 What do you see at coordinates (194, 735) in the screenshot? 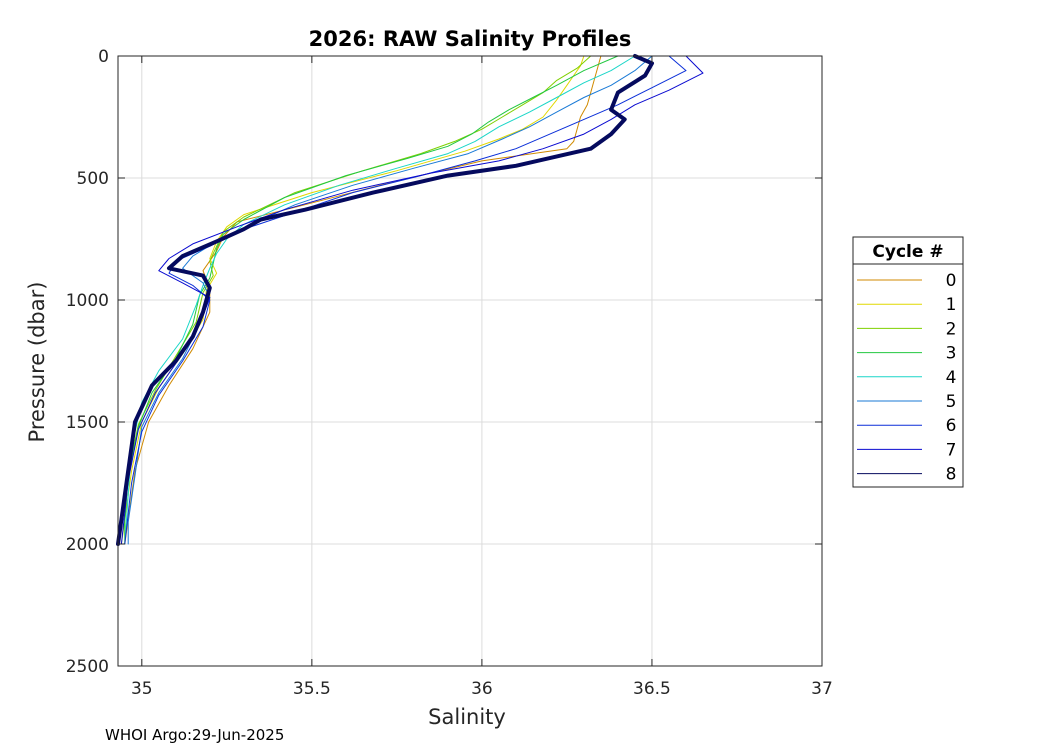
I see `footer-note: WHOI Argo:29-Jun-2025` at bounding box center [194, 735].